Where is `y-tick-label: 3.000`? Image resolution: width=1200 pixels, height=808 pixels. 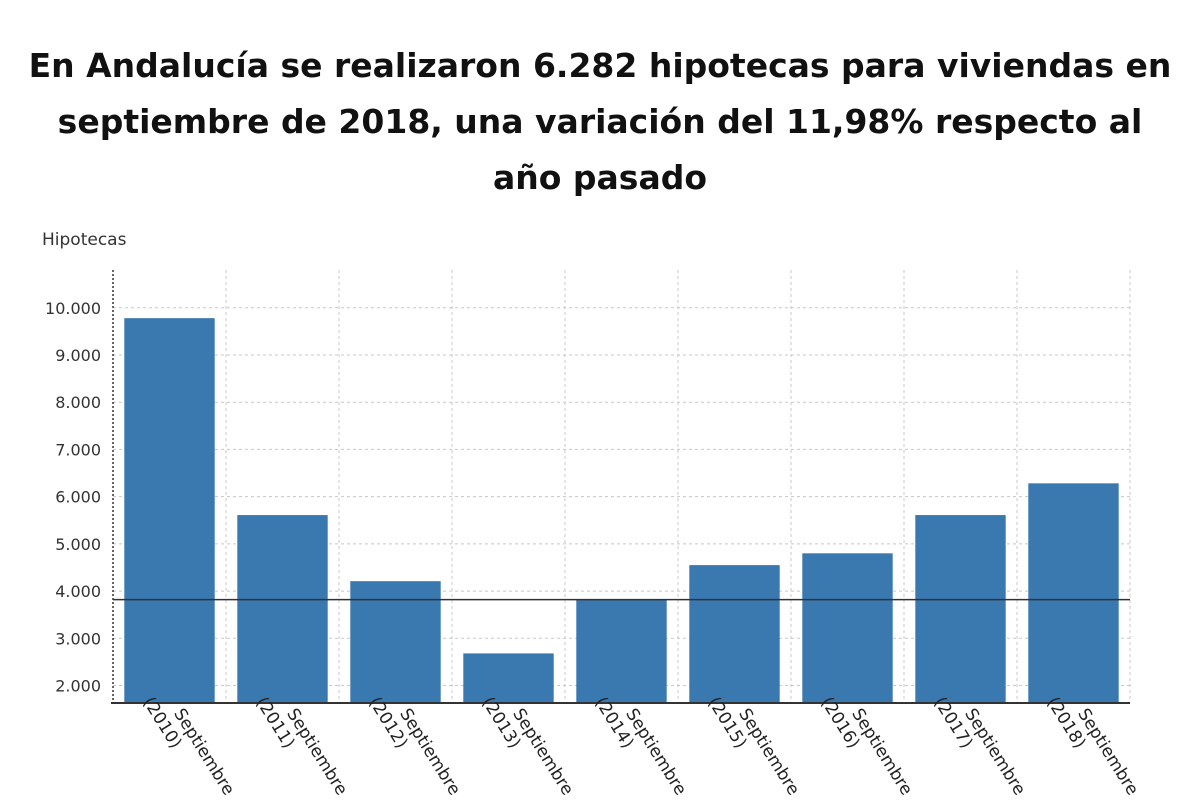 y-tick-label: 3.000 is located at coordinates (78, 638).